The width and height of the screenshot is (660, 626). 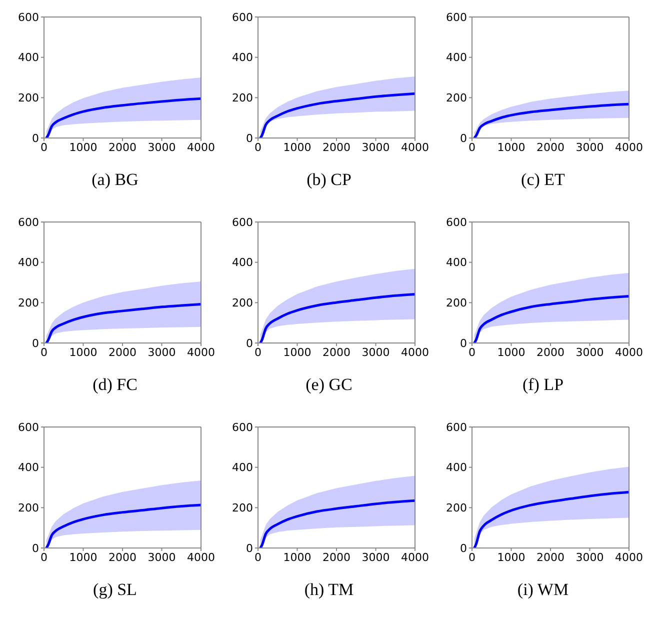 What do you see at coordinates (543, 590) in the screenshot?
I see `text: (i) WM` at bounding box center [543, 590].